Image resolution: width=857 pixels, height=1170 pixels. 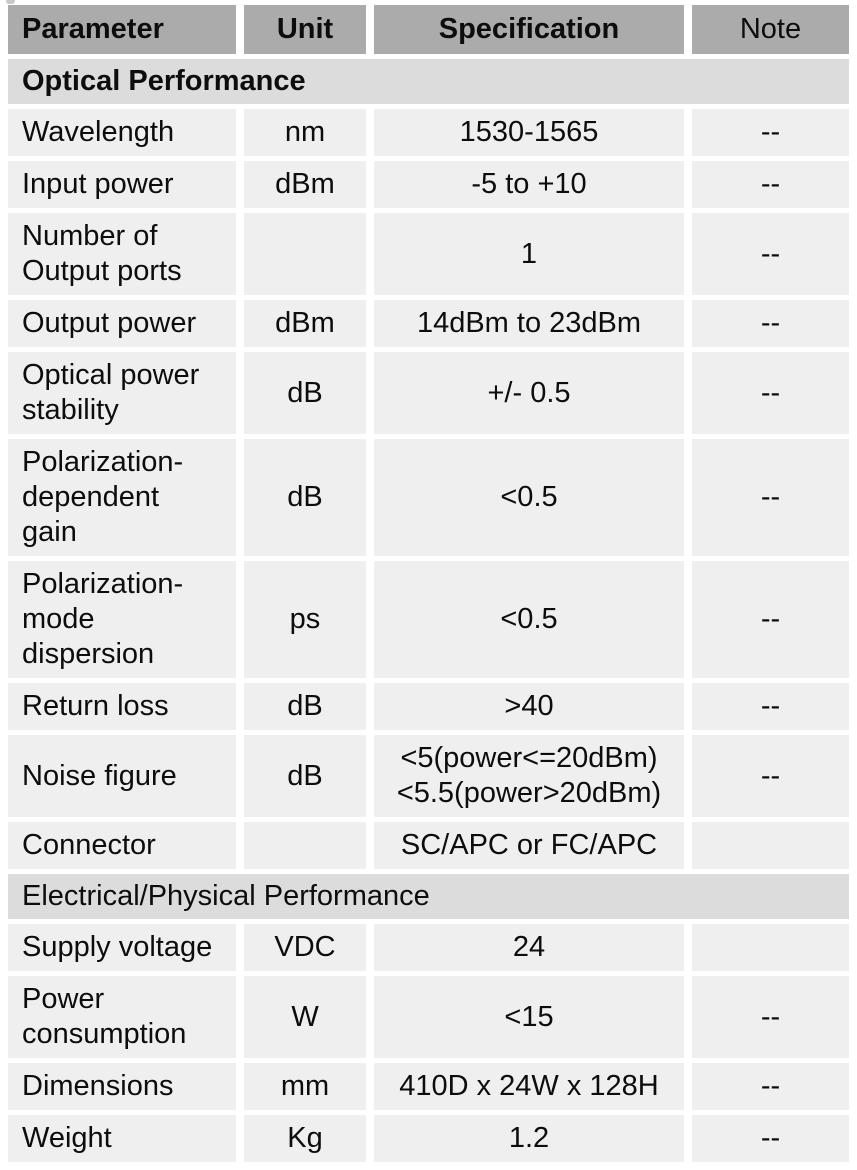 I want to click on cell-specification: 14dBm to 23dBm, so click(x=529, y=323).